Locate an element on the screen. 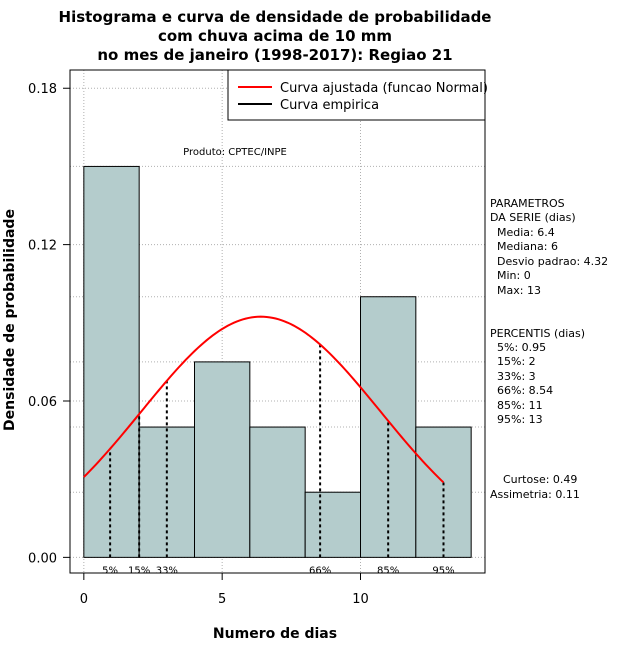 This screenshot has width=640, height=660. percentil-33: 33%: 3 is located at coordinates (516, 376).